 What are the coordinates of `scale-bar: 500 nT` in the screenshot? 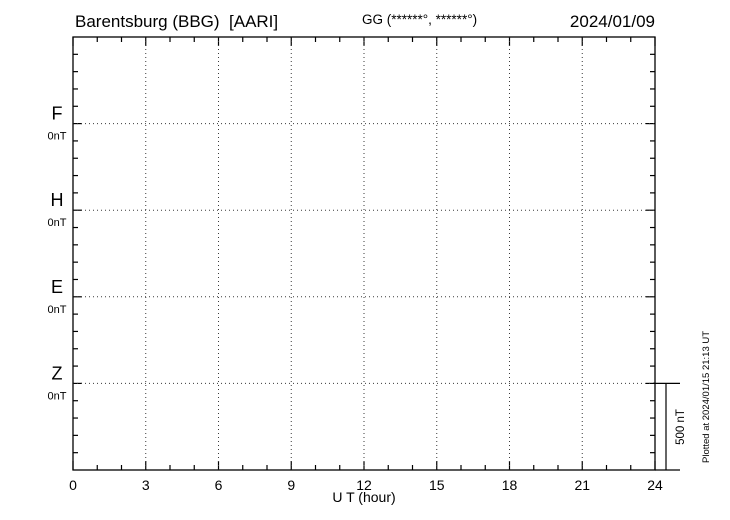 It's located at (670, 426).